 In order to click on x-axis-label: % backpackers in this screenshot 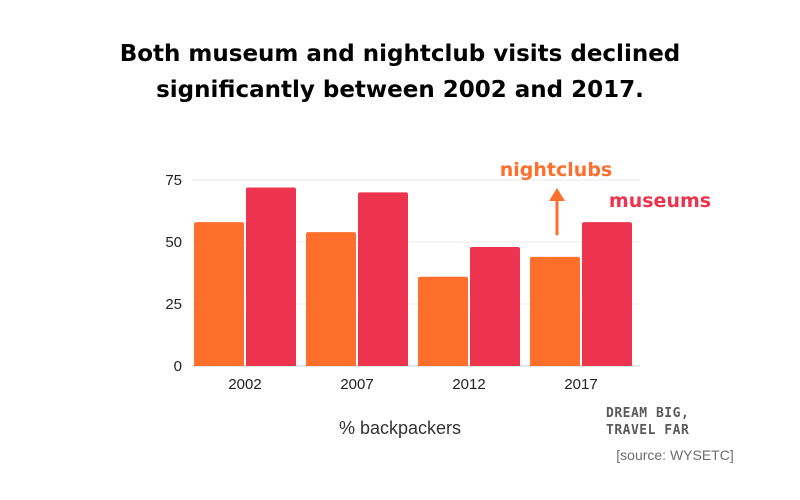, I will do `click(400, 428)`.